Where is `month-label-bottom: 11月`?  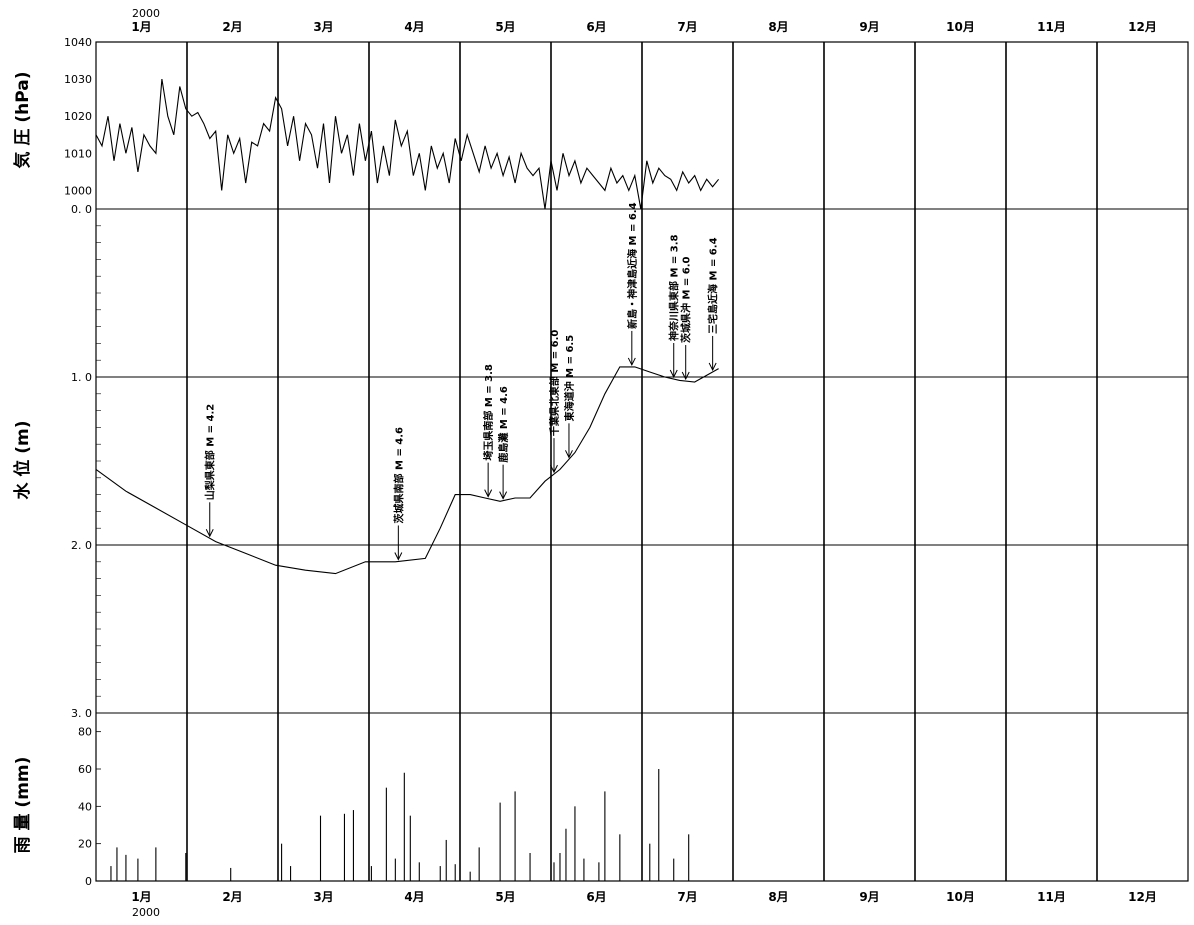
month-label-bottom: 11月 is located at coordinates (1051, 897).